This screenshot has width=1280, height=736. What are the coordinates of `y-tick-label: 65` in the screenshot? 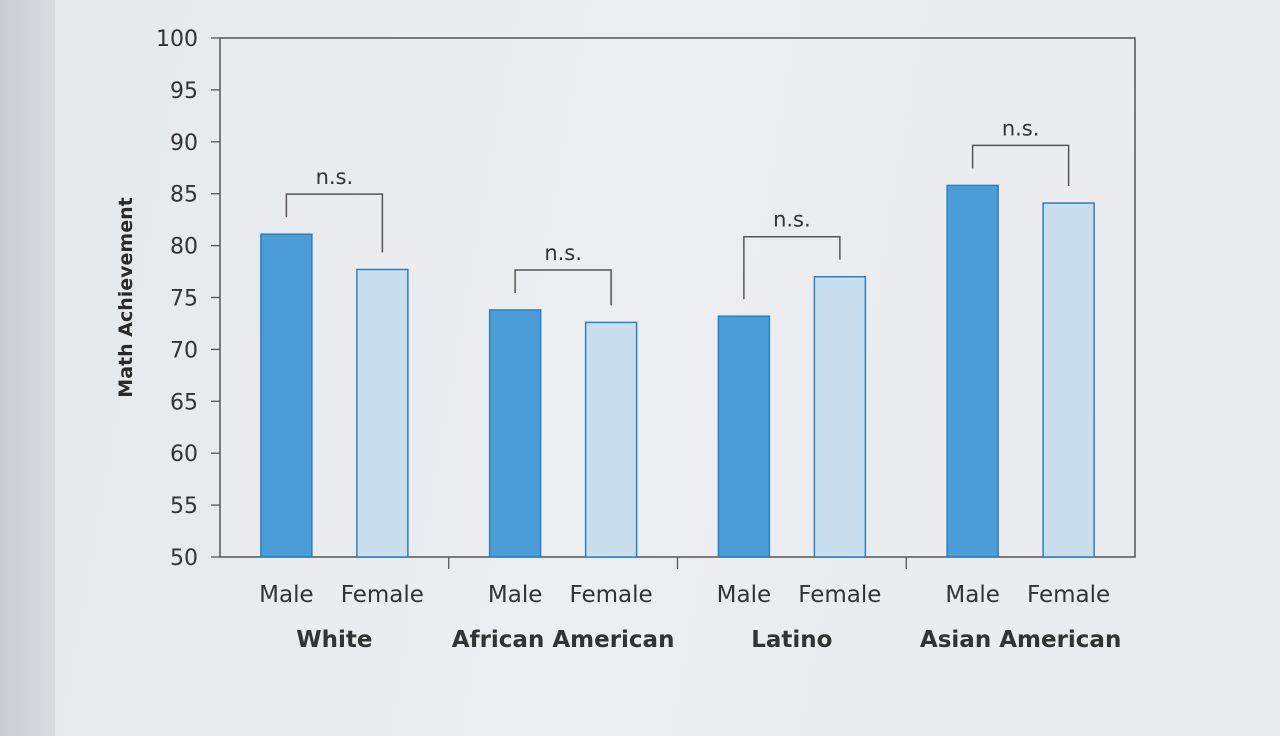 It's located at (184, 402).